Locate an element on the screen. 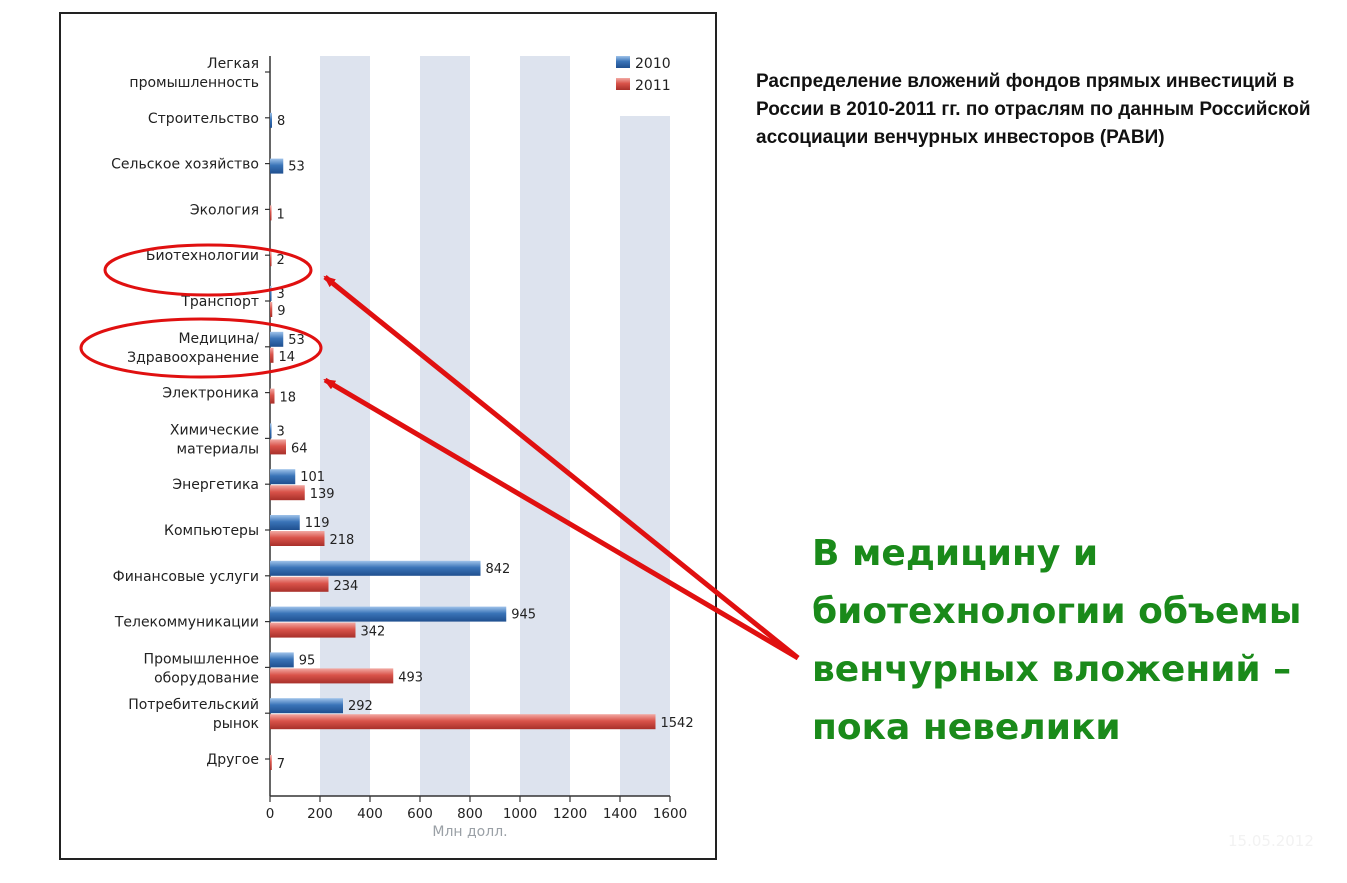 The height and width of the screenshot is (883, 1347). x-tick-label: 1000 is located at coordinates (520, 814).